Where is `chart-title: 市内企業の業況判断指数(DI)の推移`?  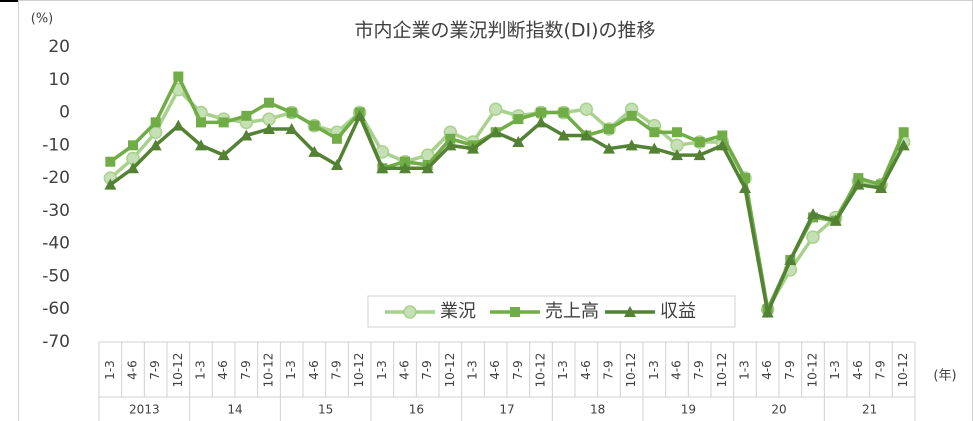 chart-title: 市内企業の業況判断指数(DI)の推移 is located at coordinates (504, 31).